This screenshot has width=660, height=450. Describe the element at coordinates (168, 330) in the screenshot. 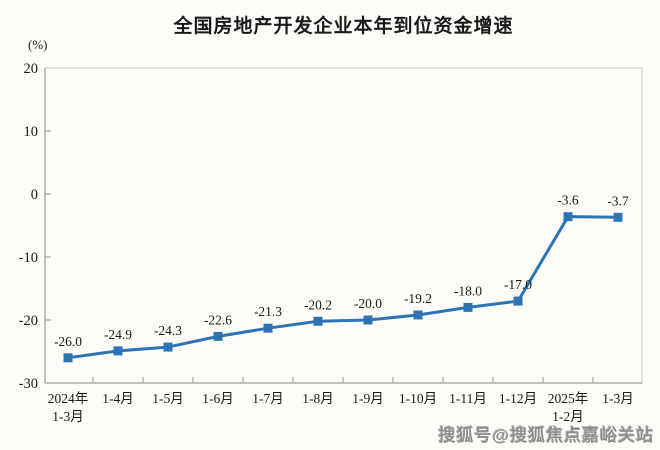

I see `data-point-label: -24.3` at that location.